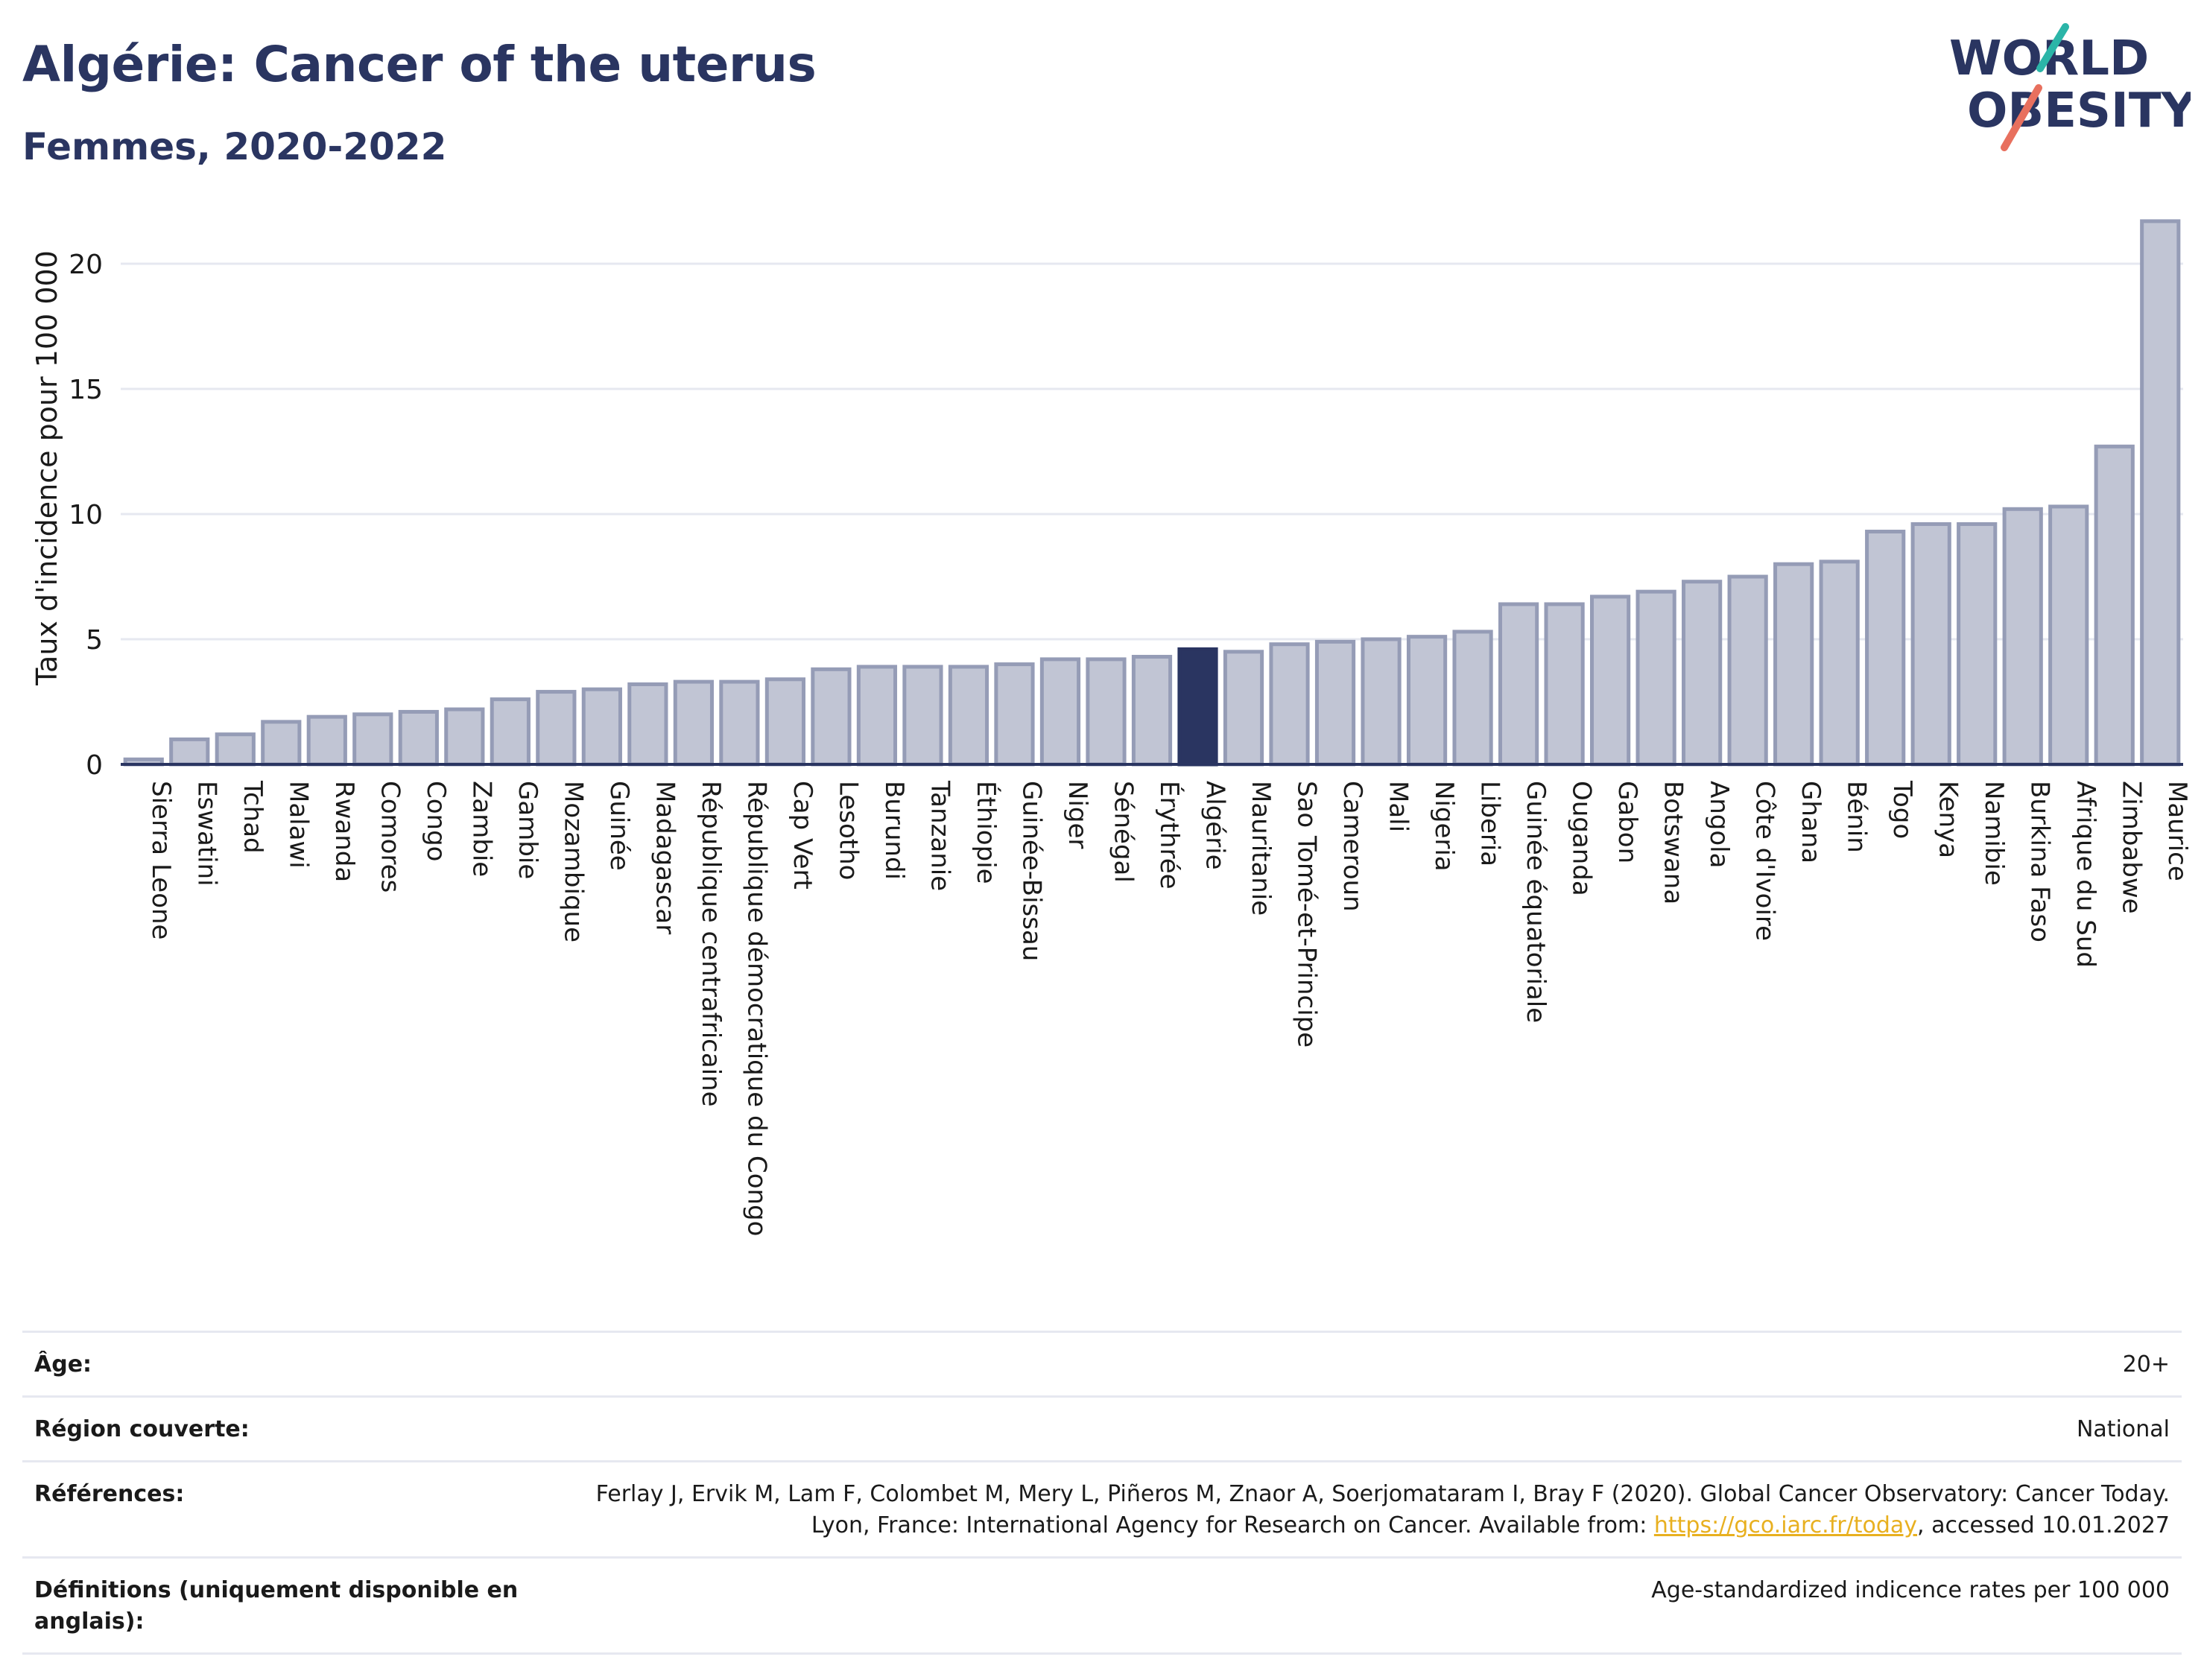 Image resolution: width=2204 pixels, height=1680 pixels. I want to click on x-tick-label: Namibie, so click(1994, 833).